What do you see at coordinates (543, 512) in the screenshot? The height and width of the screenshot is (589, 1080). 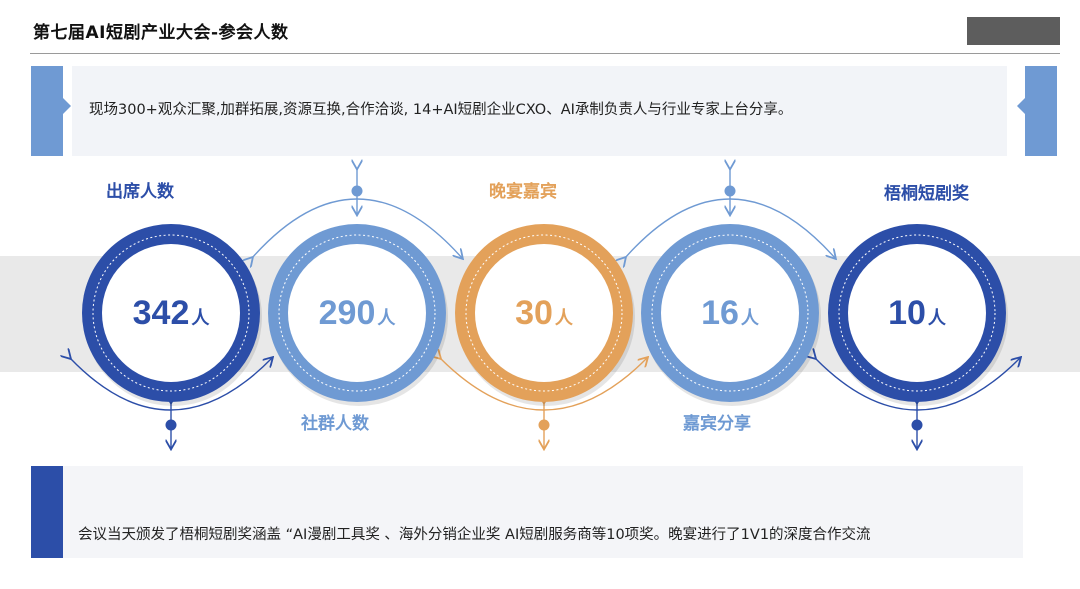 I see `summary-box` at bounding box center [543, 512].